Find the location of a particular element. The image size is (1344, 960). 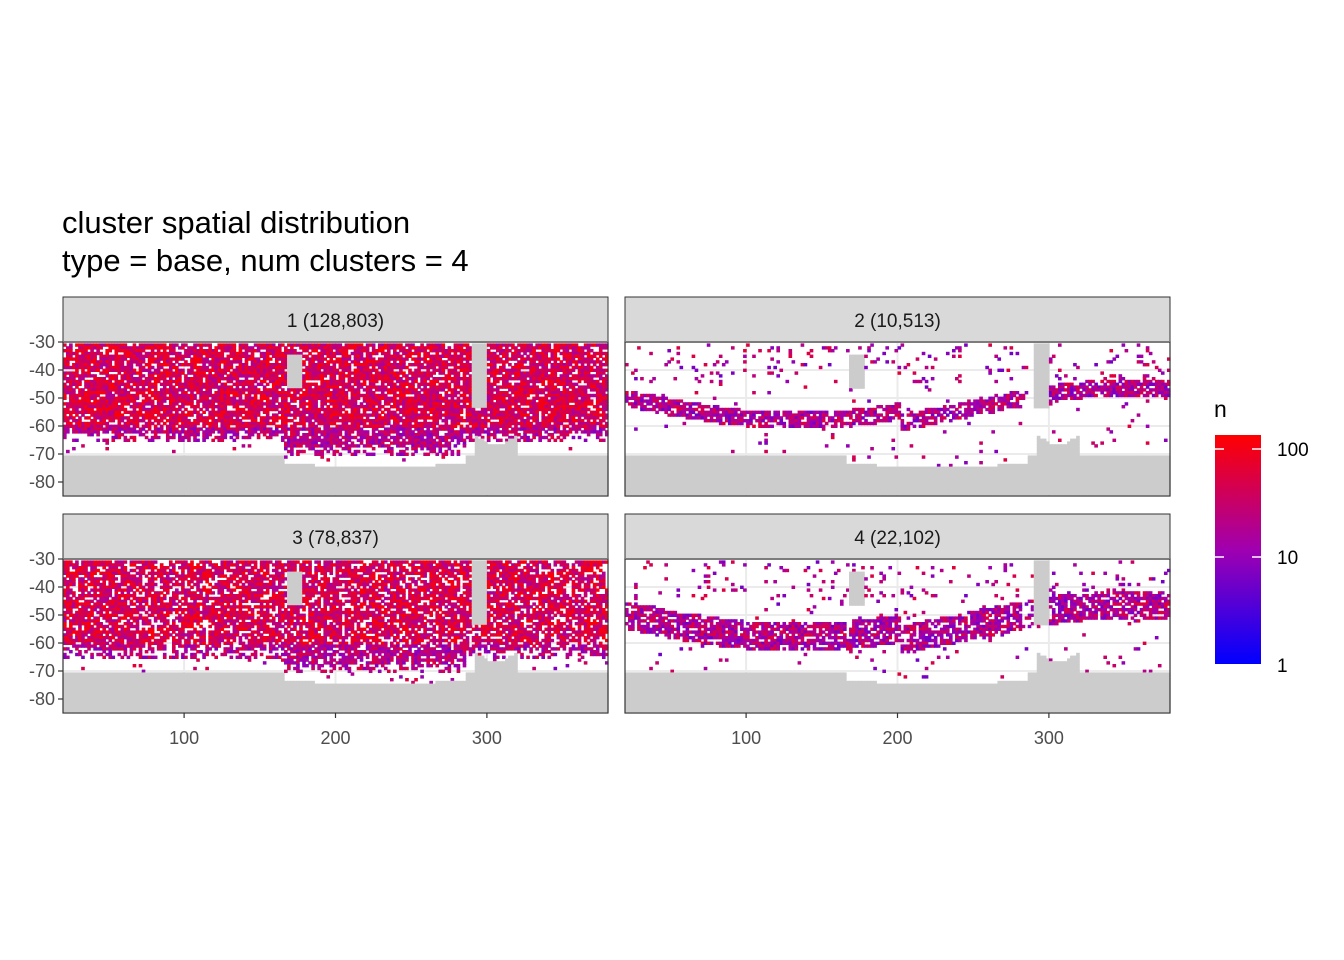

facet-panel-3: 3 (78,837) is located at coordinates (335, 613).